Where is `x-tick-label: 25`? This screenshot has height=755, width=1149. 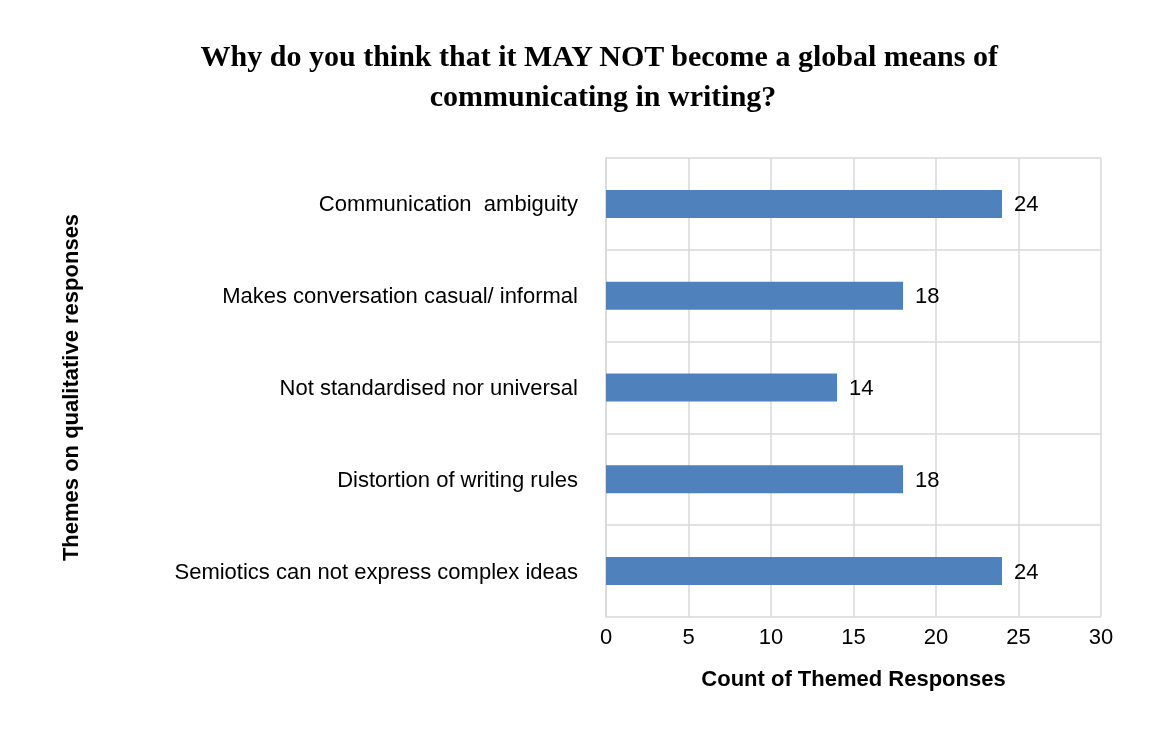 x-tick-label: 25 is located at coordinates (1018, 636).